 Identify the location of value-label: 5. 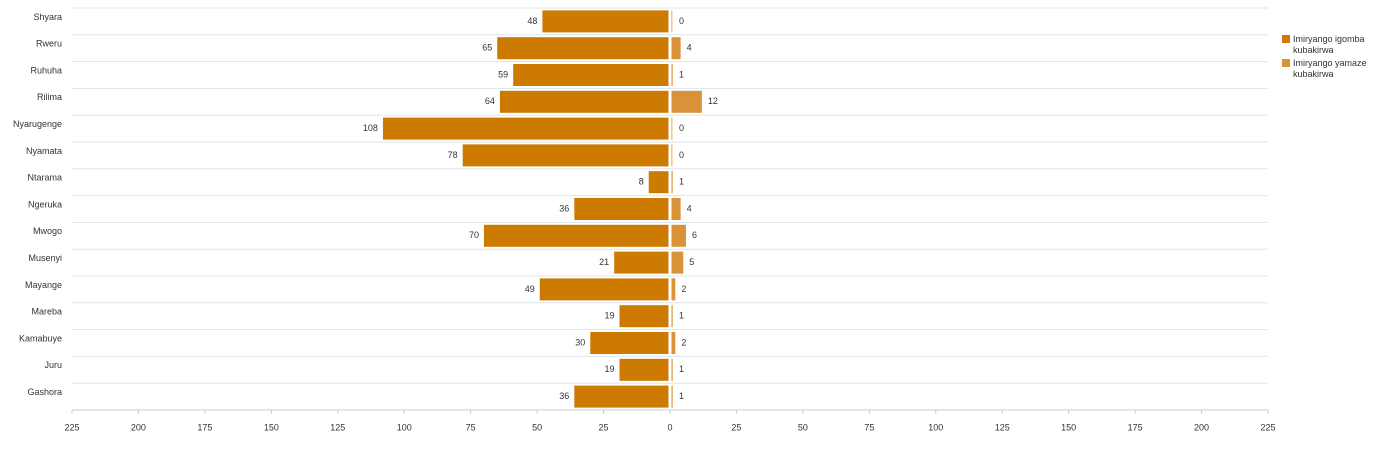
(691, 262).